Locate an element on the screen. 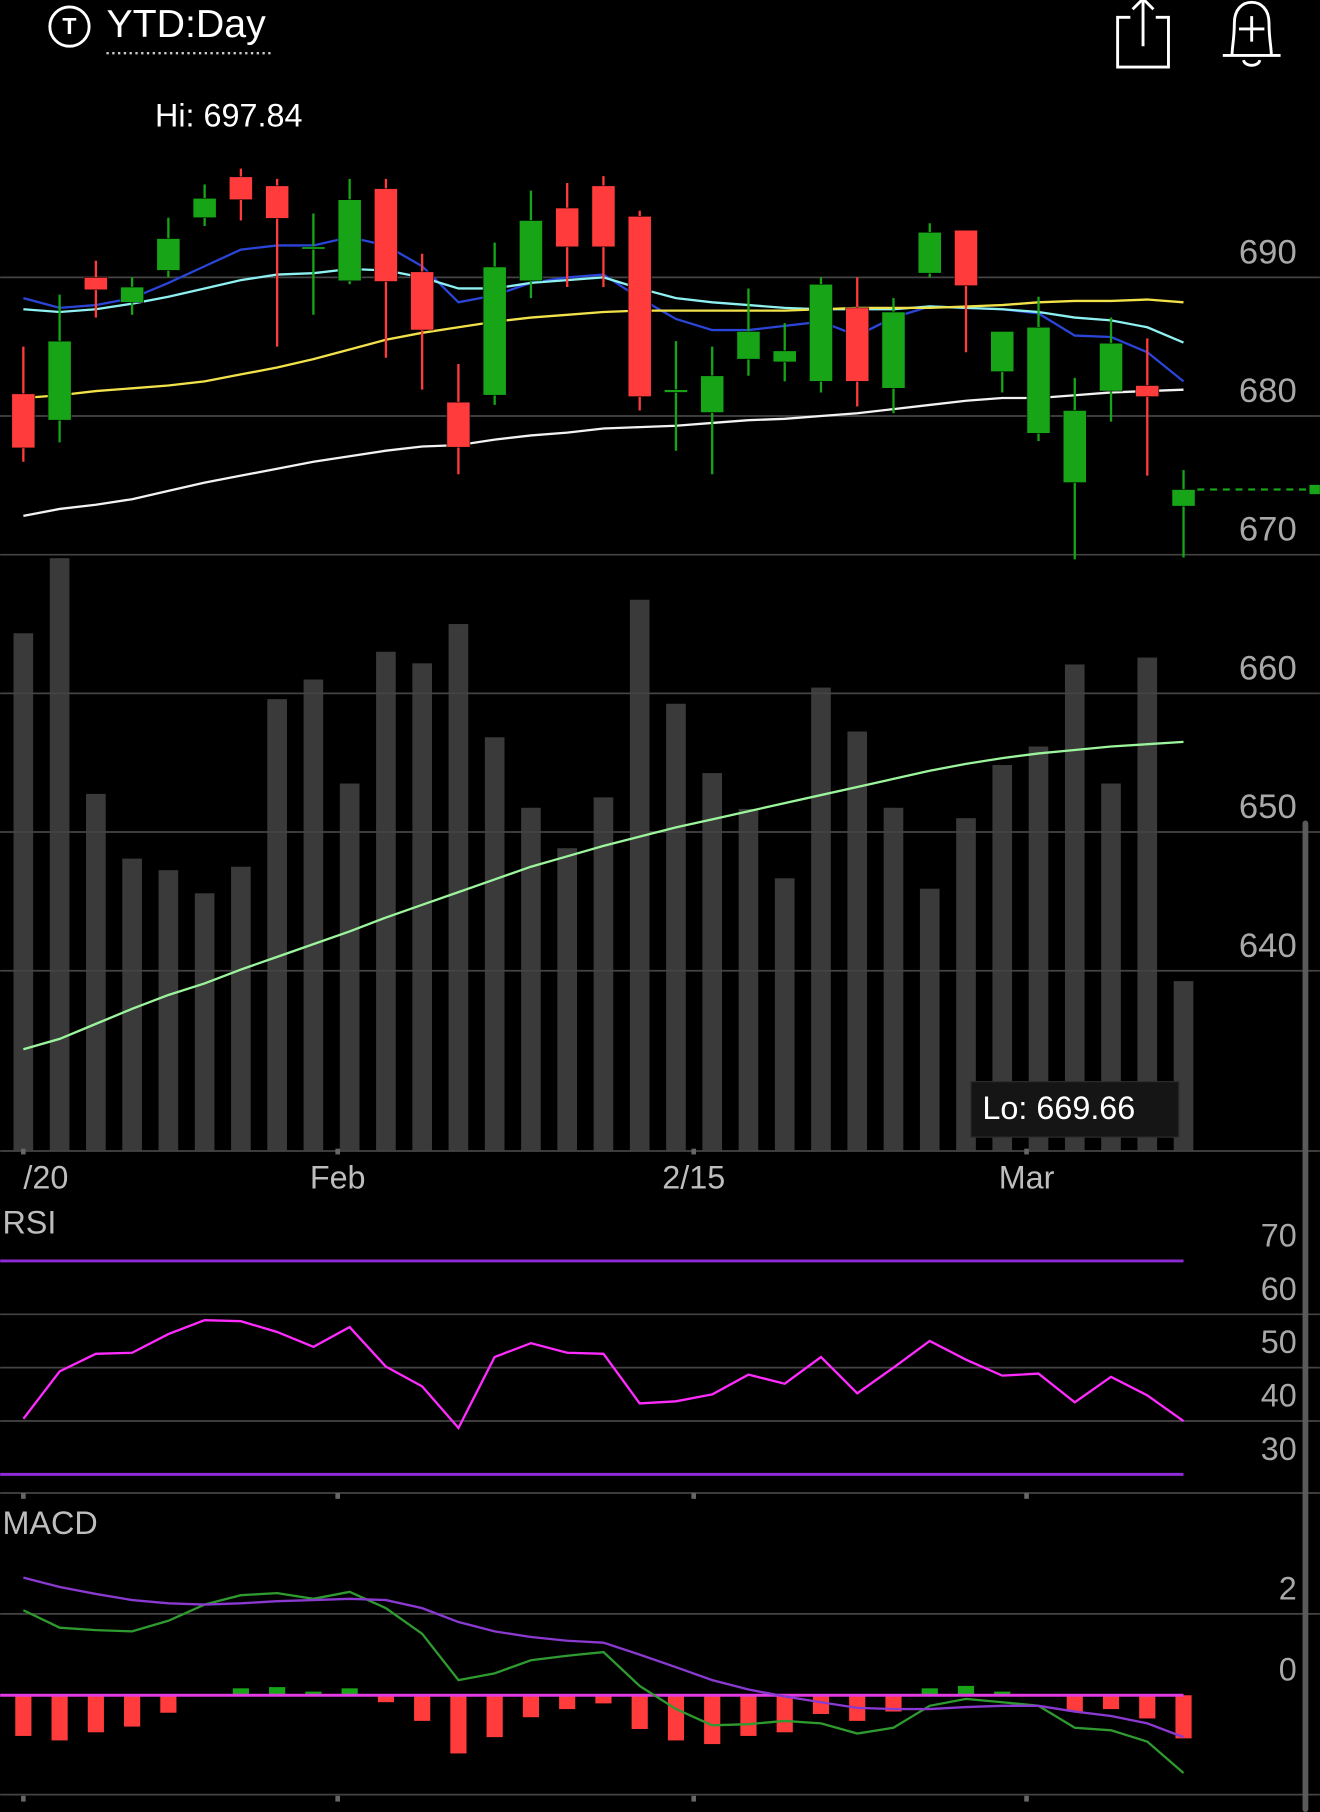 The width and height of the screenshot is (1320, 1812). y-tick-label: 650 is located at coordinates (1268, 807).